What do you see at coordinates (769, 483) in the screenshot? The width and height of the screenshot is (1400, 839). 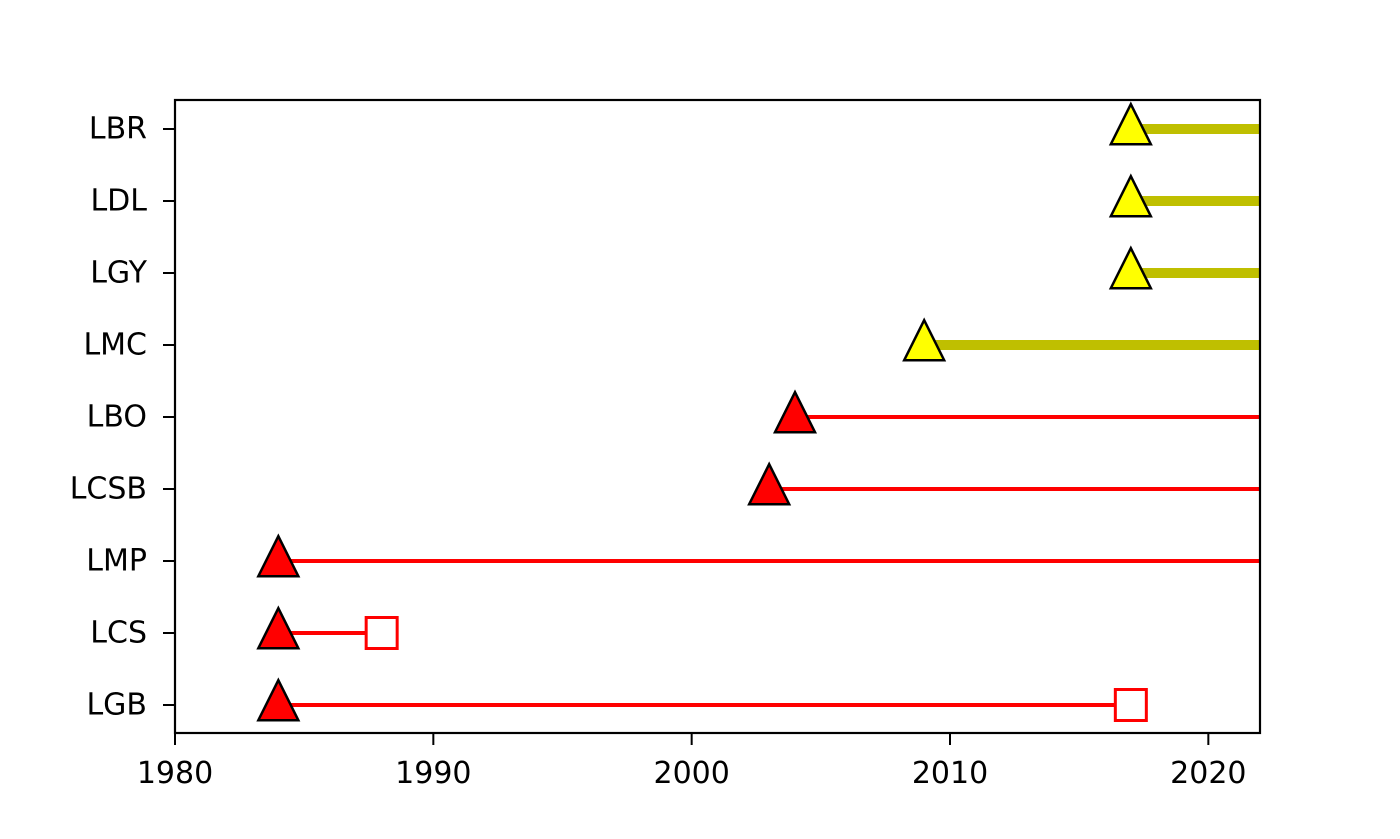 I see `start-marker-lcsb` at bounding box center [769, 483].